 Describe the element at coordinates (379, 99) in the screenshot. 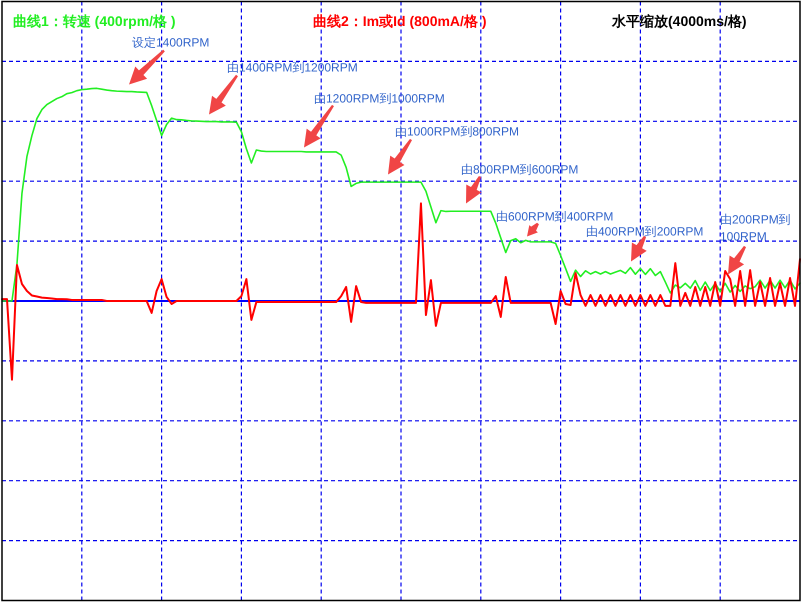

I see `annotation: 由1200RPM到1000RPM` at that location.